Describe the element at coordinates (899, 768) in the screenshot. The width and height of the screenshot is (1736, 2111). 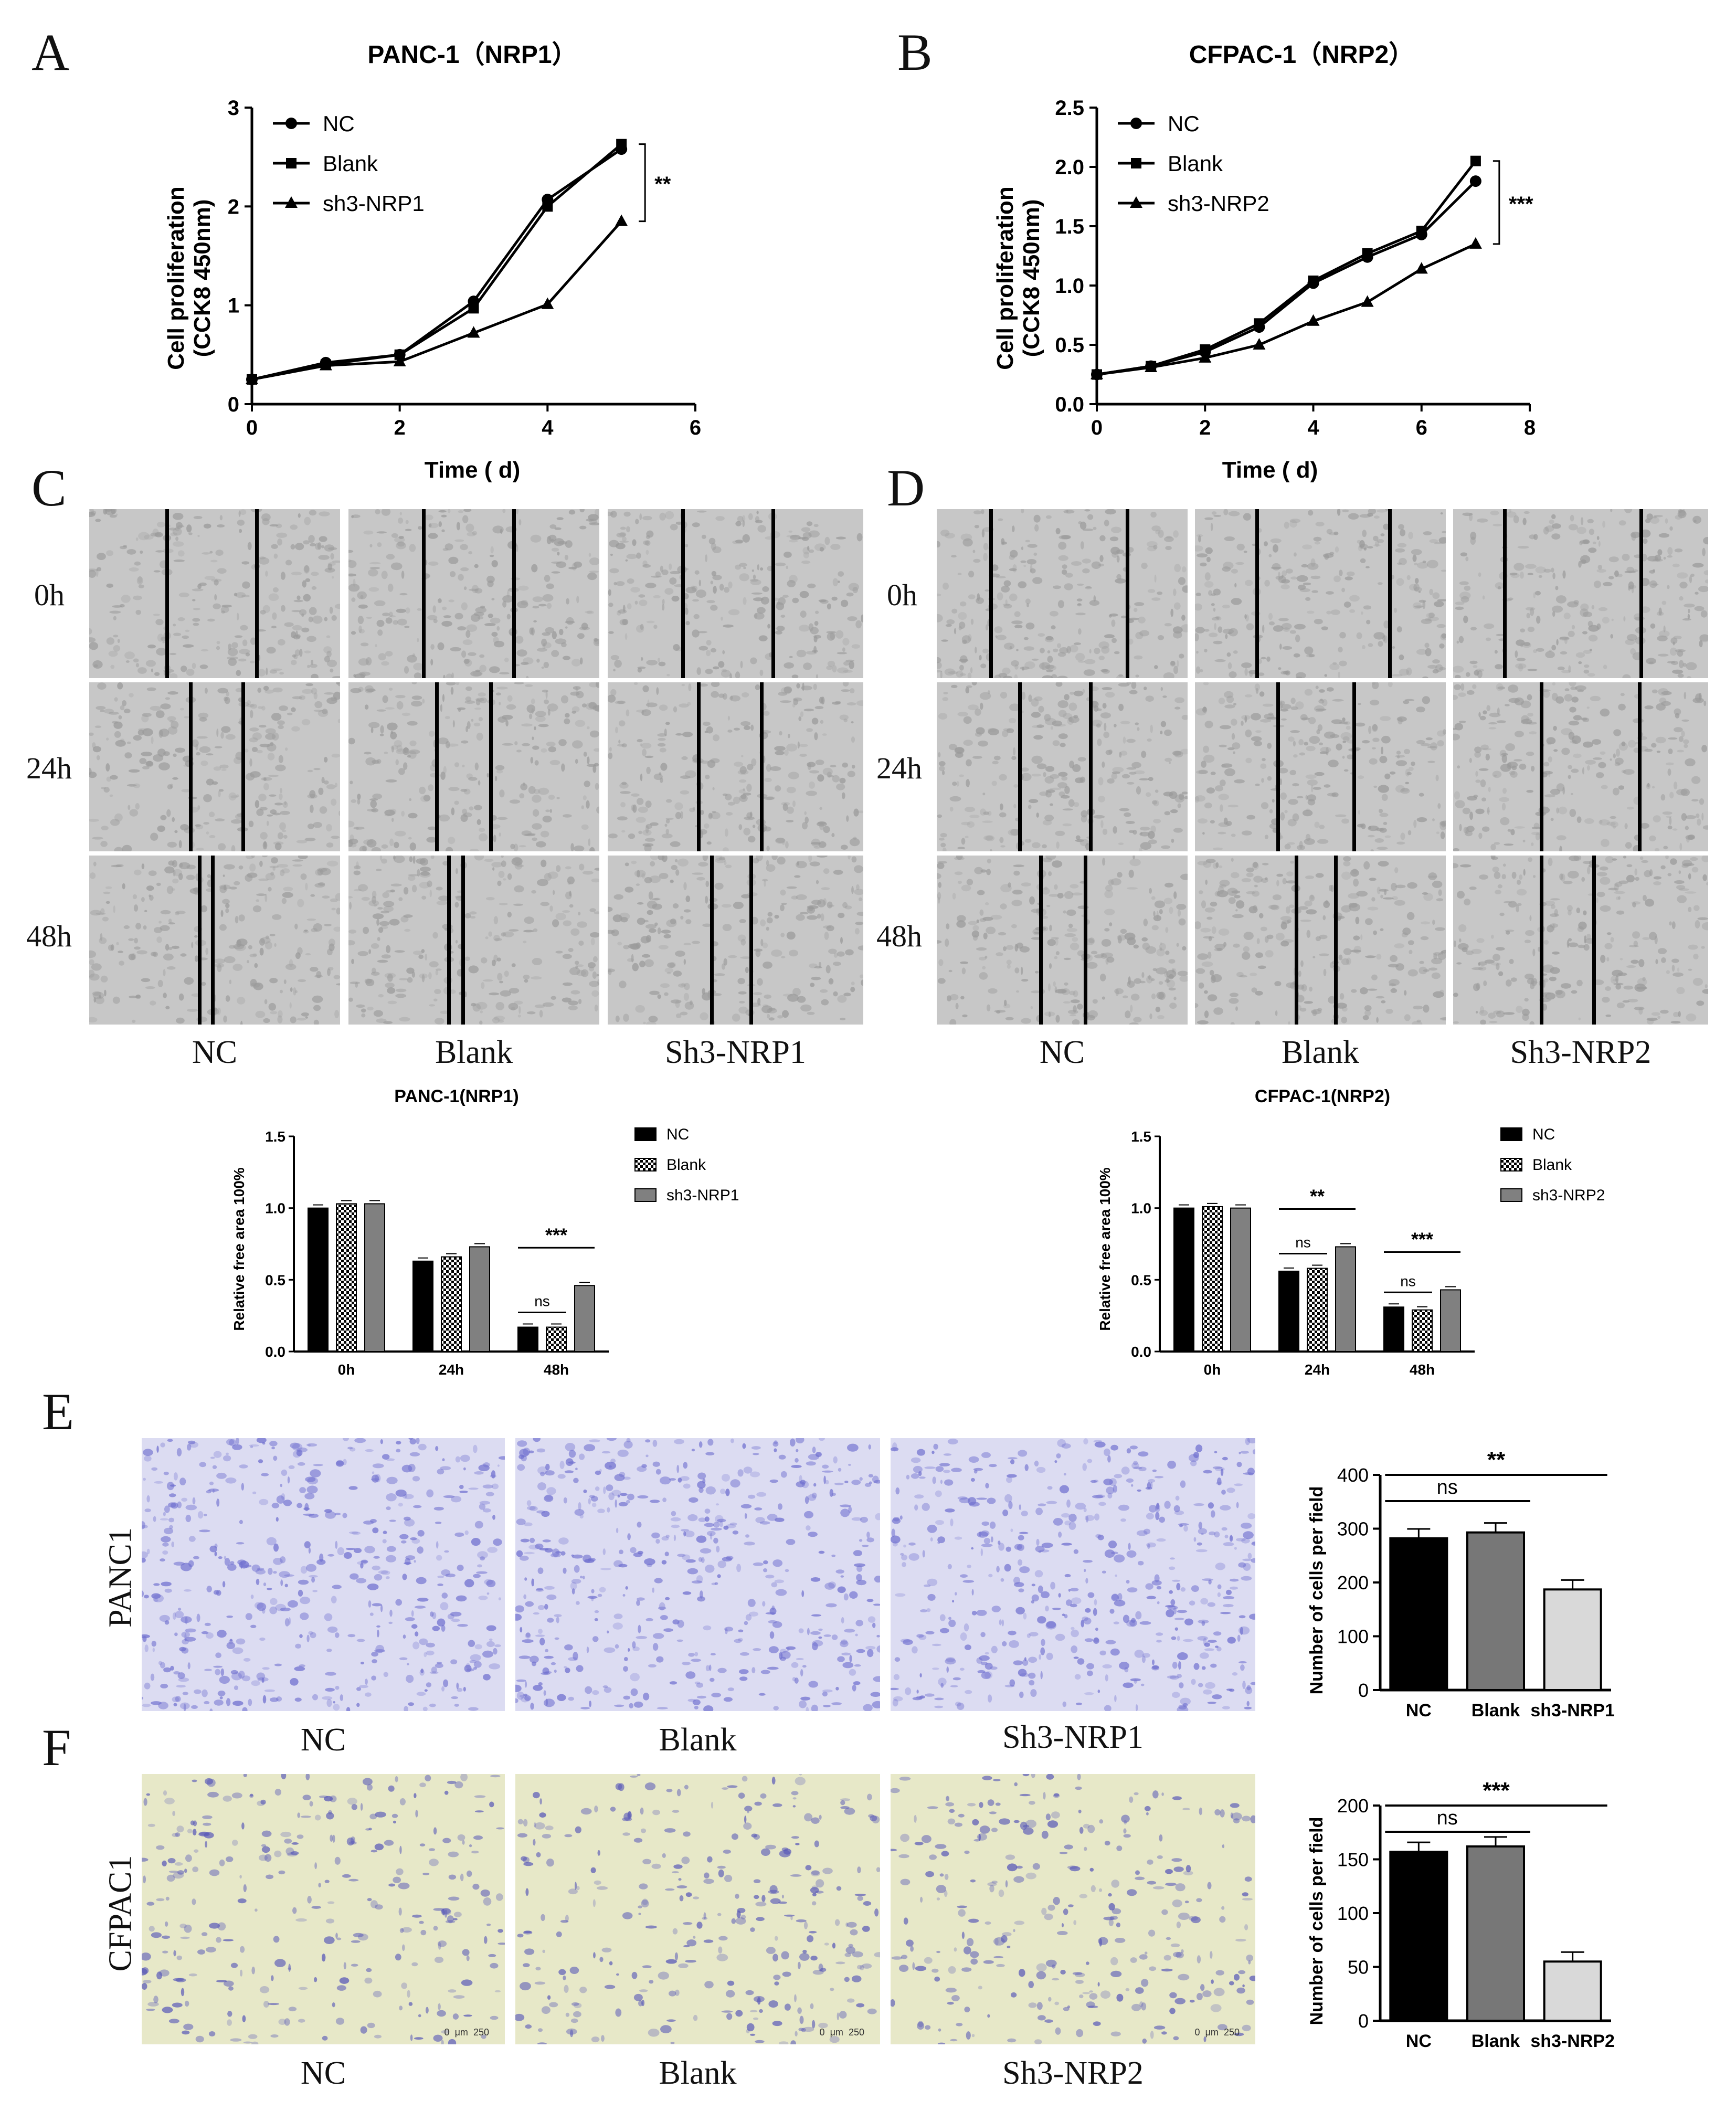
I see `row-label-d-24h: 24h` at that location.